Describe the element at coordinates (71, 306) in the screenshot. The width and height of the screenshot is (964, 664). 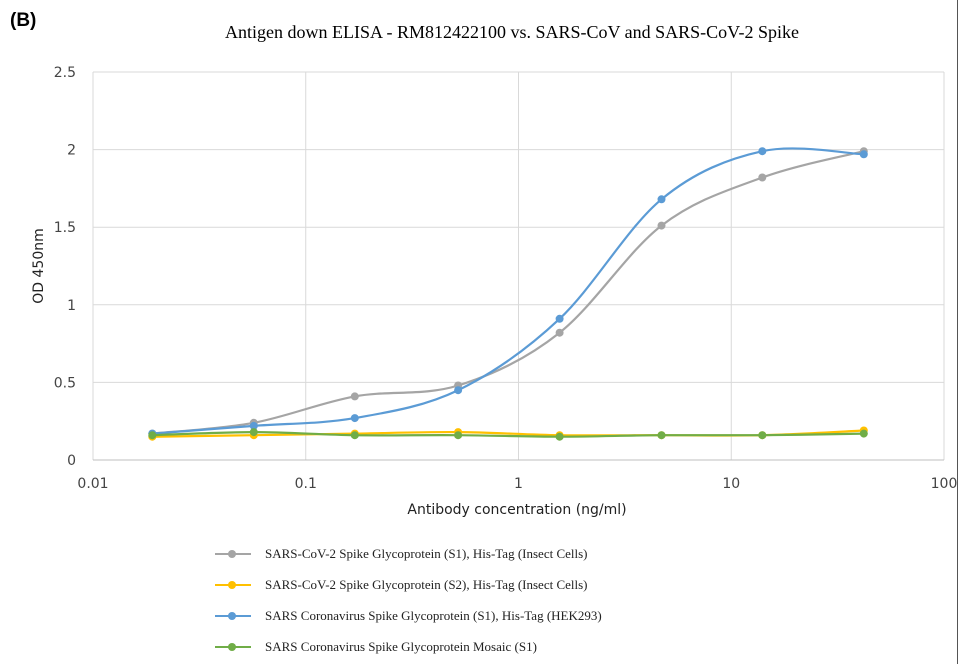
I see `y-tick-label: 1` at that location.